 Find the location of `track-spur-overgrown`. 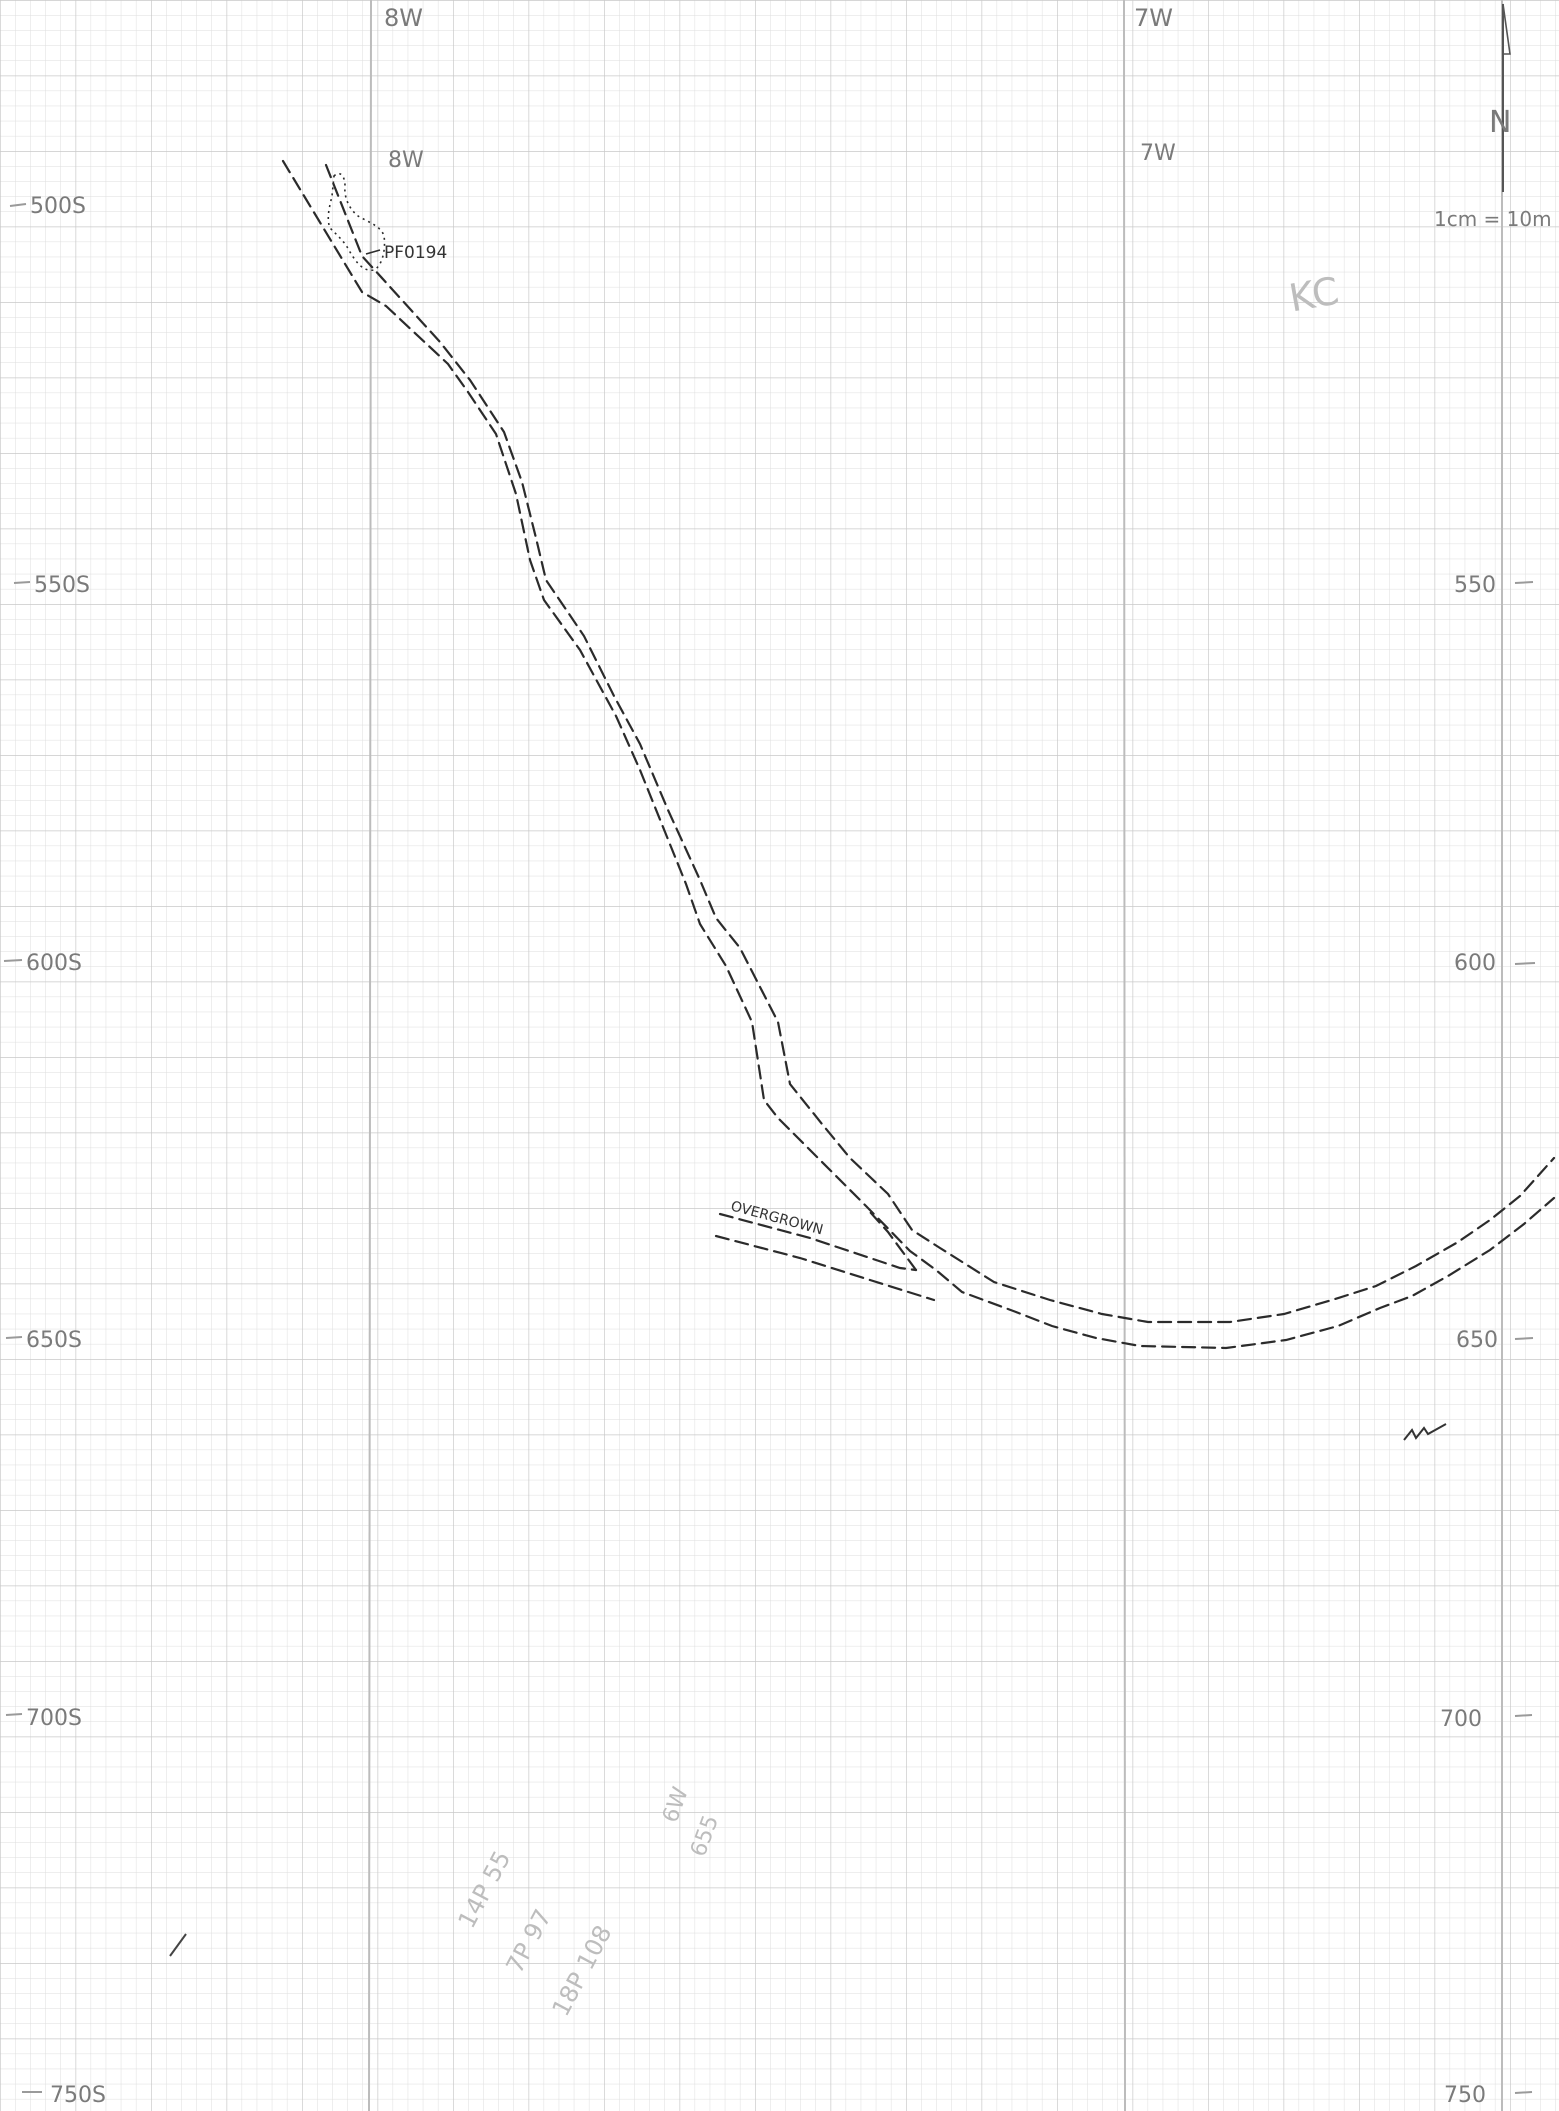

track-spur-overgrown is located at coordinates (825, 1256).